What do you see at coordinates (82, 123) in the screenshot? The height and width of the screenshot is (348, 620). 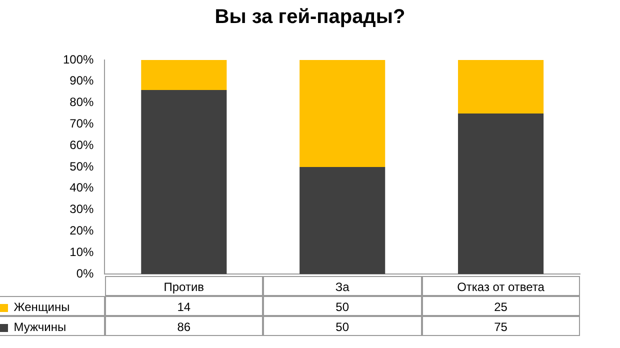 I see `y-tick-label: 70%` at bounding box center [82, 123].